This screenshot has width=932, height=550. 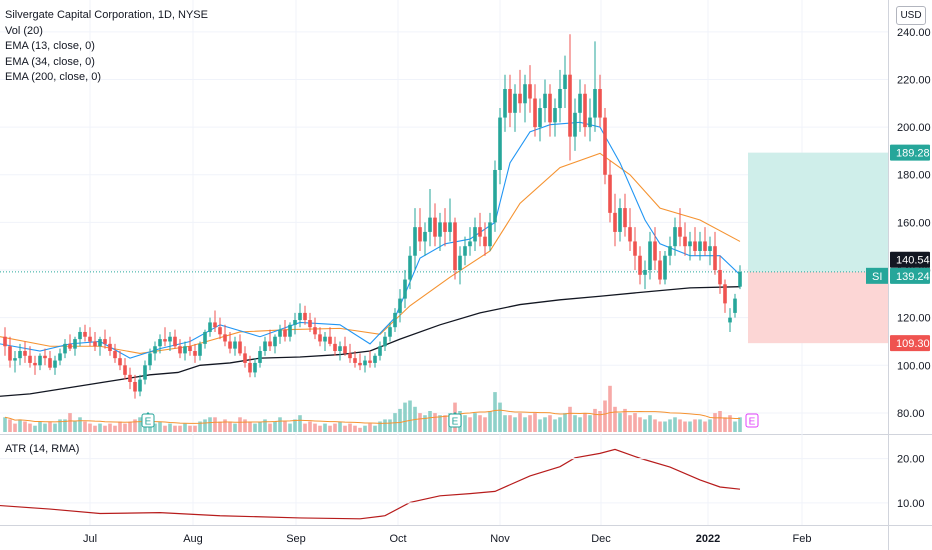 What do you see at coordinates (910, 275) in the screenshot?
I see `last-price-badge-bg` at bounding box center [910, 275].